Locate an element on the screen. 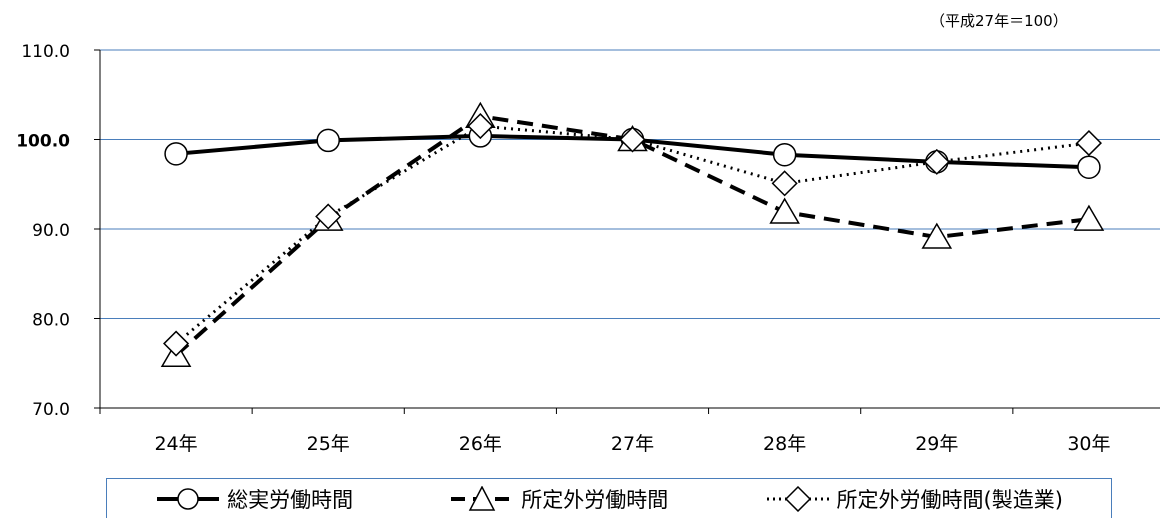  legend-label: 所定外労働時間(製造業) is located at coordinates (949, 499).